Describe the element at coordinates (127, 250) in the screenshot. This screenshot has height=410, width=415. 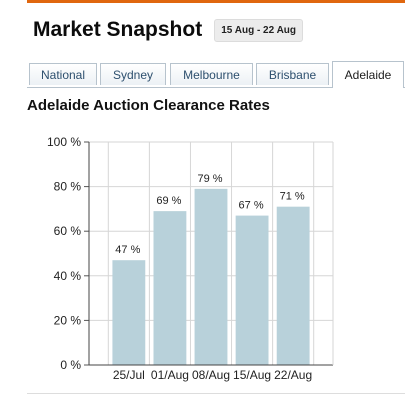
I see `bar-value-label: 47 %` at that location.